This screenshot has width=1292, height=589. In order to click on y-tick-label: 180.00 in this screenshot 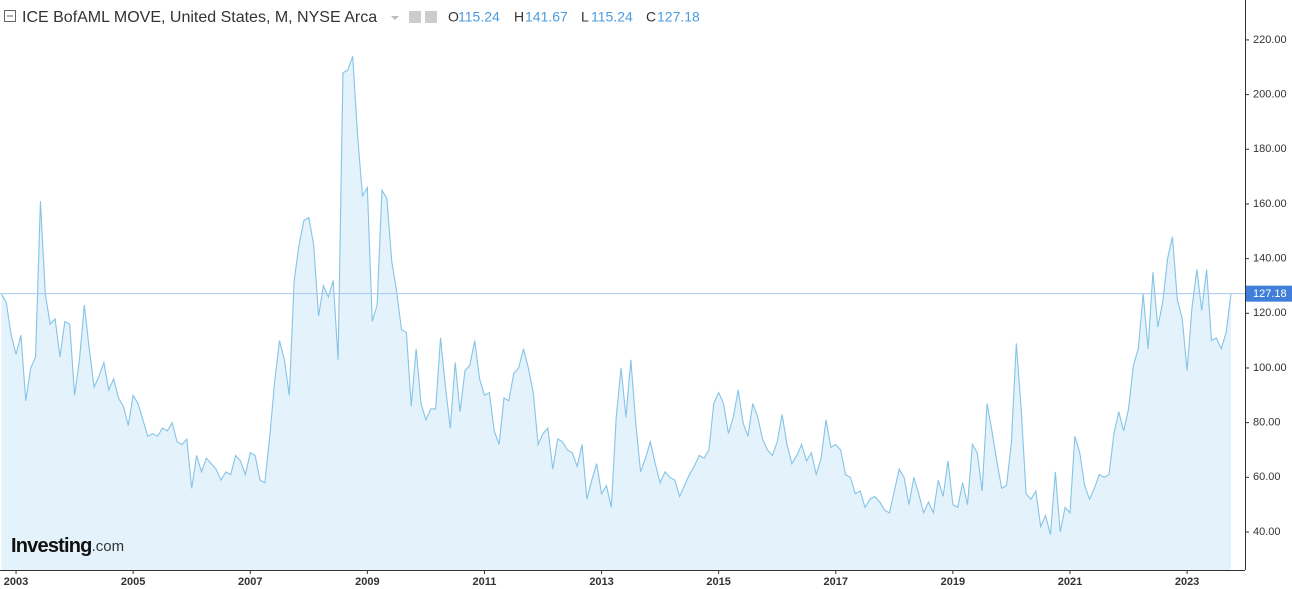, I will do `click(1270, 149)`.